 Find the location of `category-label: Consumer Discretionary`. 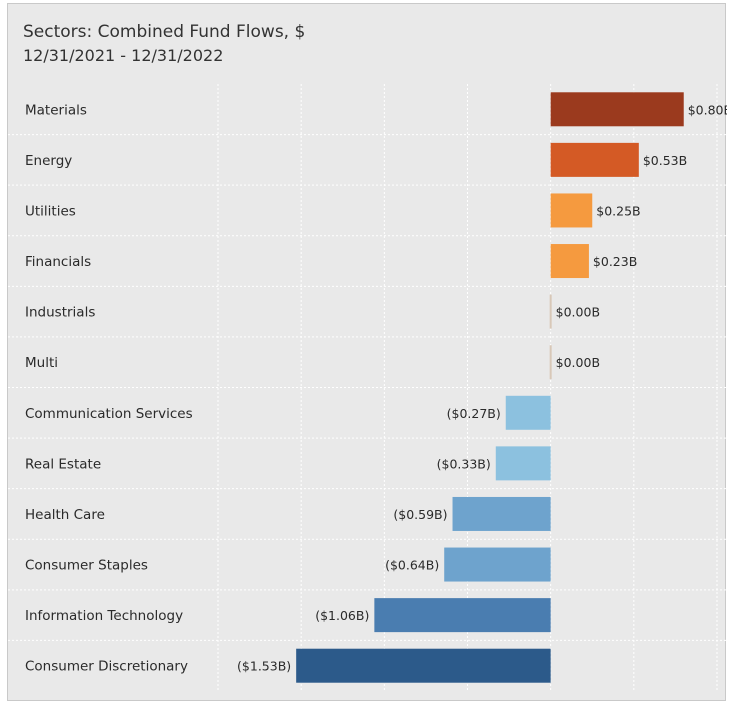

category-label: Consumer Discretionary is located at coordinates (106, 667).